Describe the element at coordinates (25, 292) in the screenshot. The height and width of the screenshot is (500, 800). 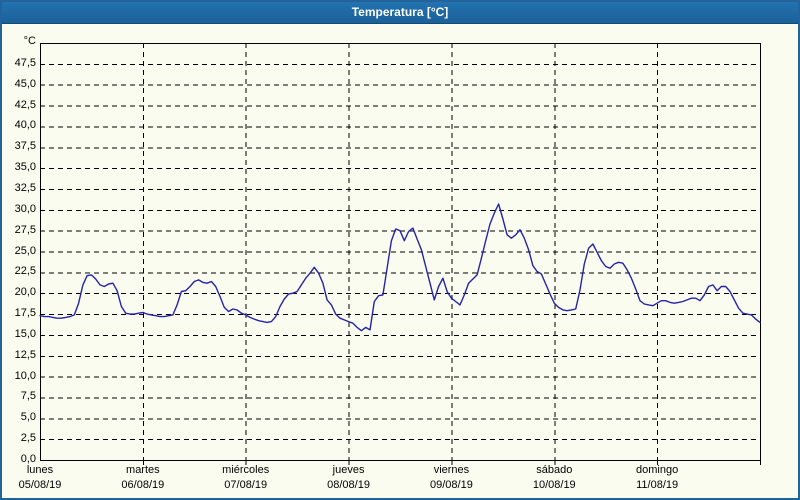
I see `y-tick-label: 20,0` at that location.